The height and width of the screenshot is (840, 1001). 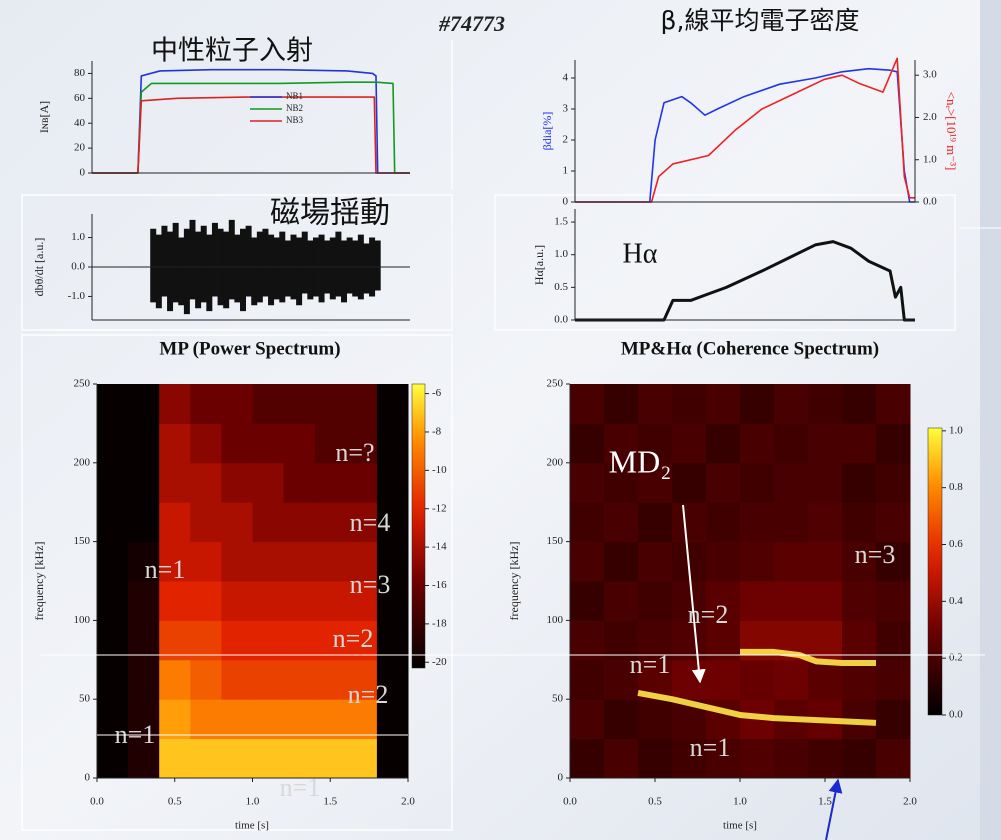 I want to click on shot-number: #74773, so click(x=471, y=23).